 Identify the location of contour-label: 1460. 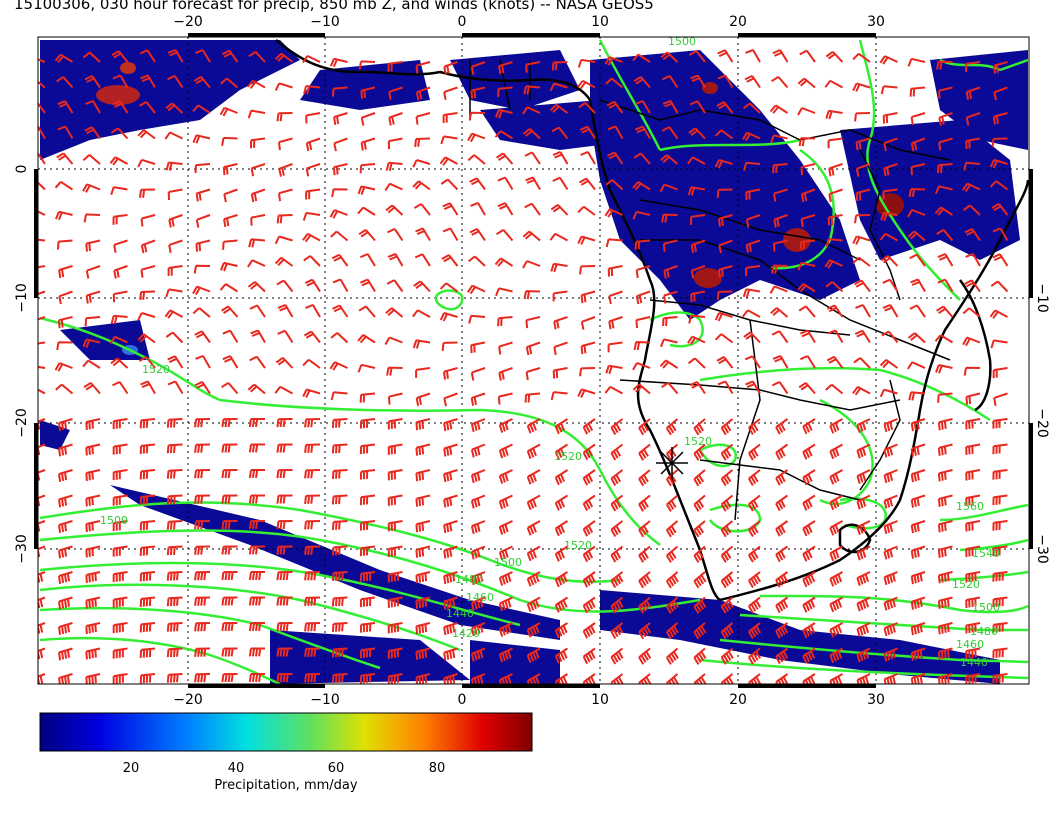
(970, 644).